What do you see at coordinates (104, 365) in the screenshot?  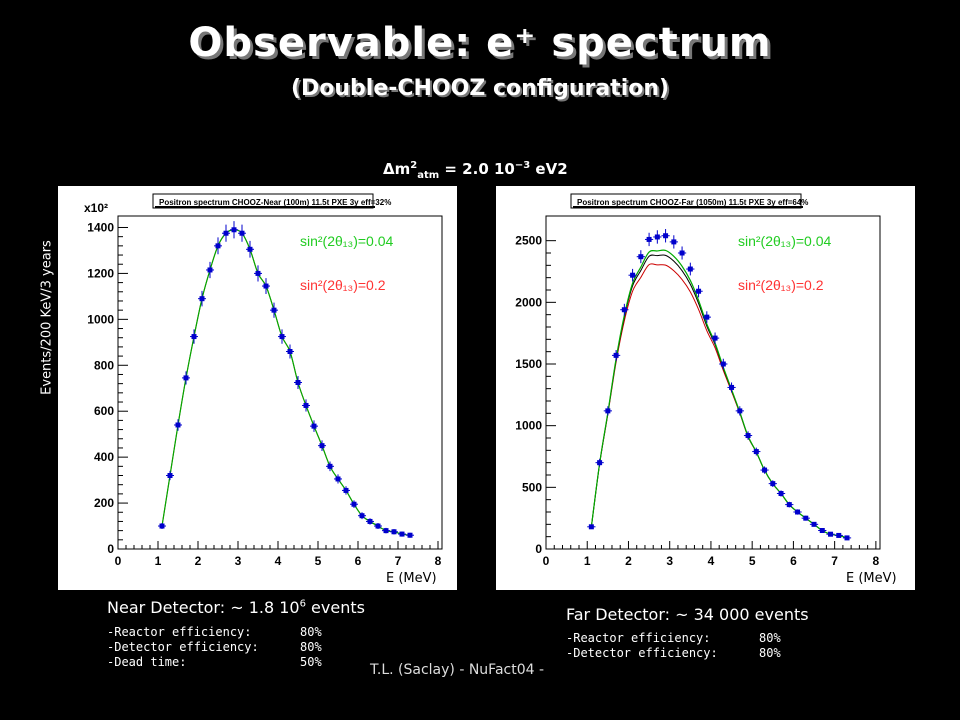 I see `y-tick-label: 800` at bounding box center [104, 365].